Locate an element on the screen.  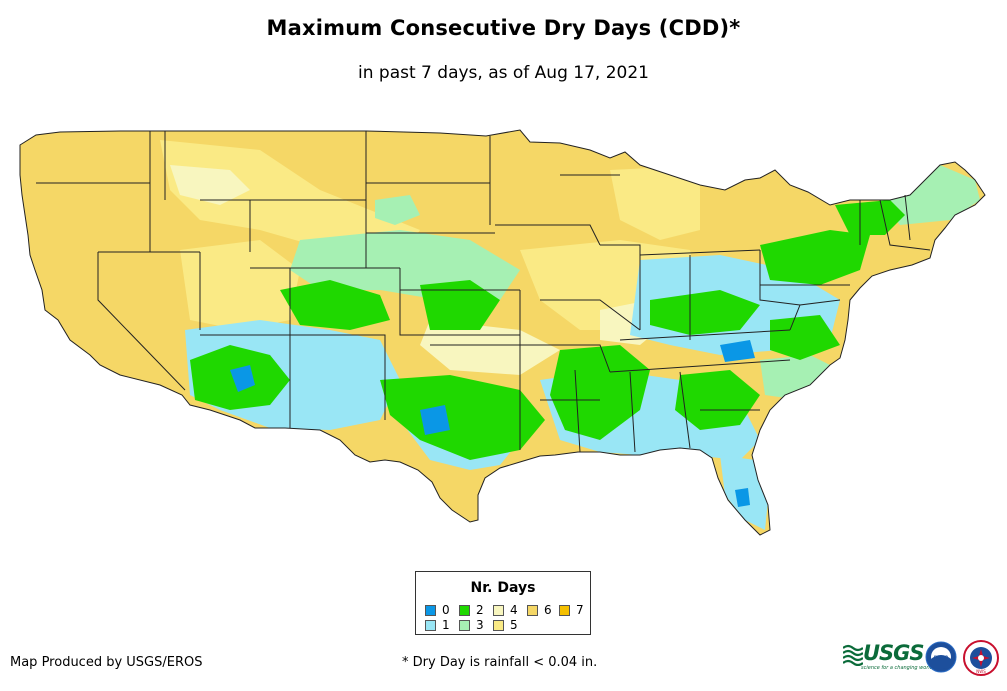
noaa-logo: noaa is located at coordinates (941, 657).